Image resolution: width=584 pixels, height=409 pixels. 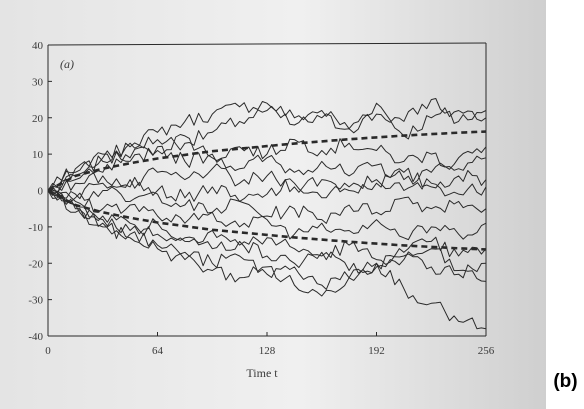 I want to click on y-axis: -40 -30 -20 -10 0 10 20 30 40, so click(x=40, y=191).